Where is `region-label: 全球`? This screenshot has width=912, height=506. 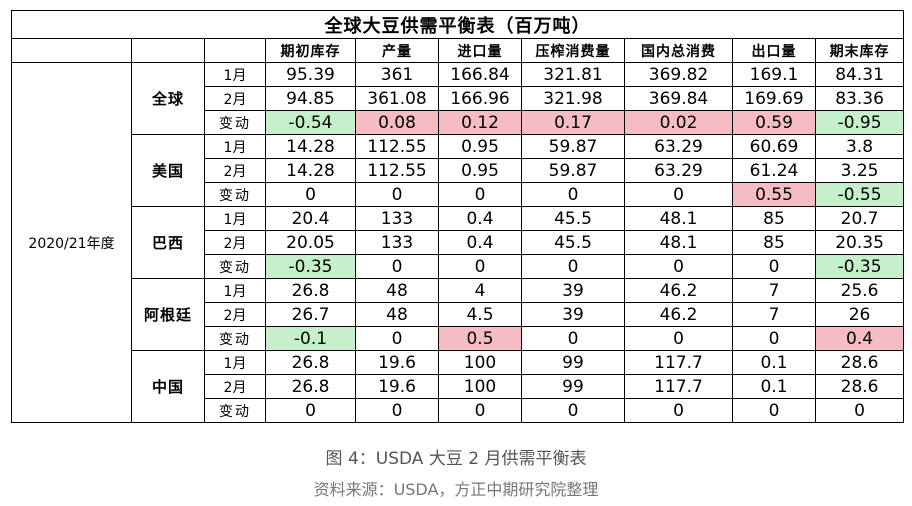
region-label: 全球 is located at coordinates (168, 98).